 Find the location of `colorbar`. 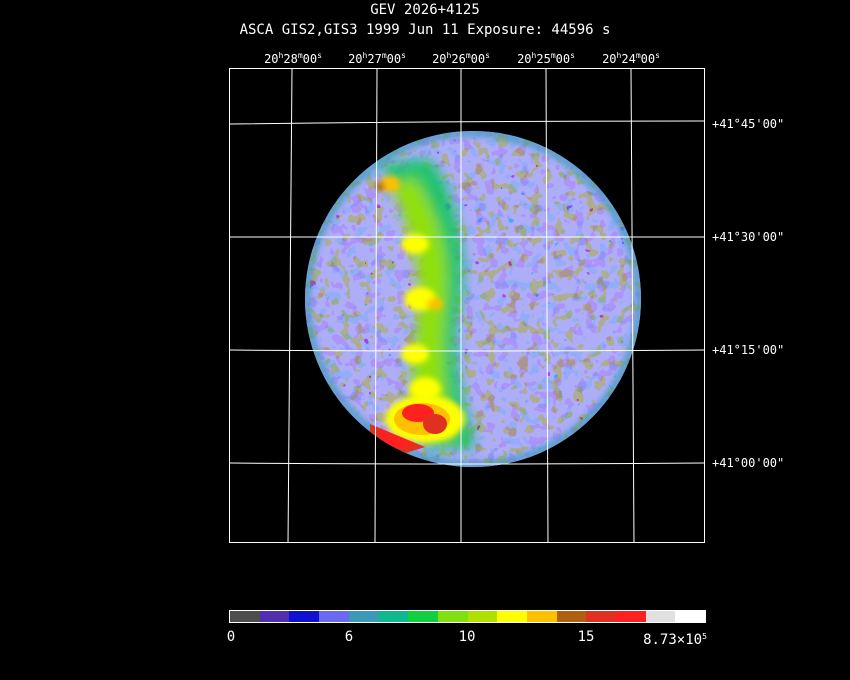

colorbar is located at coordinates (467, 616).